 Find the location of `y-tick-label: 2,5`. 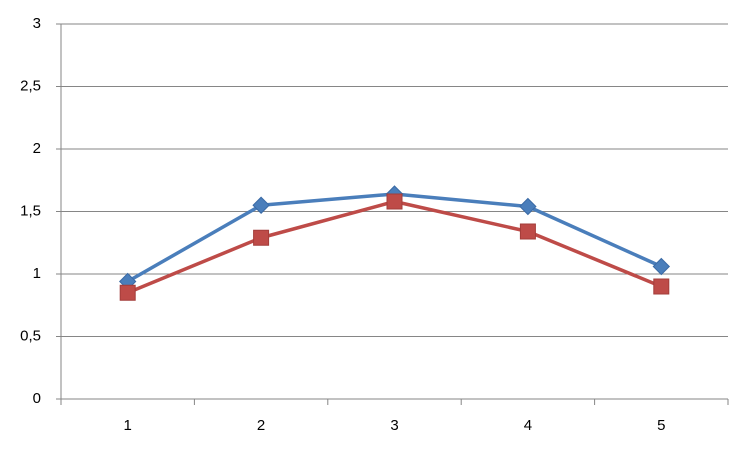

y-tick-label: 2,5 is located at coordinates (30, 85).